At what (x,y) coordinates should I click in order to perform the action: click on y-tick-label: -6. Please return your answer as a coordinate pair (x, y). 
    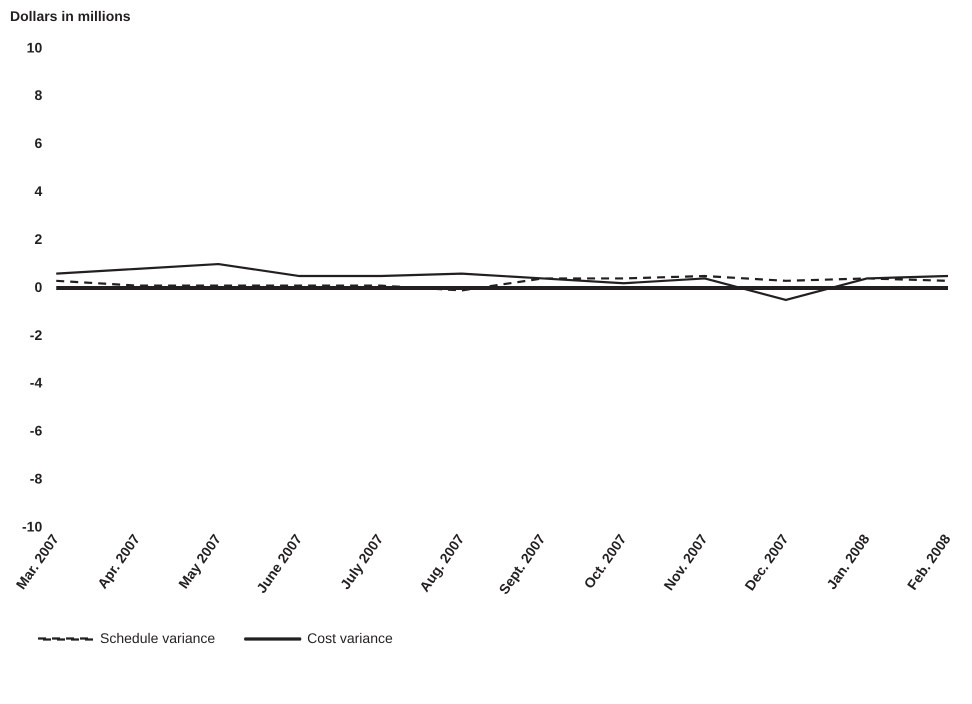
    Looking at the image, I should click on (36, 430).